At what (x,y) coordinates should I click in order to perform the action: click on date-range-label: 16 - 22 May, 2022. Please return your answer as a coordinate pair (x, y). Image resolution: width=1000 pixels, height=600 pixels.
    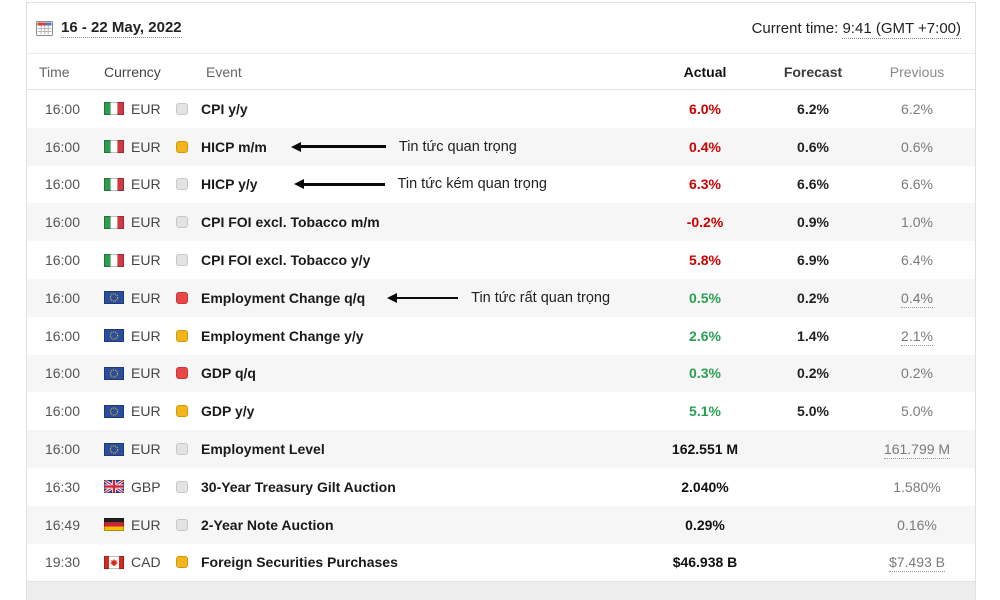
    Looking at the image, I should click on (121, 28).